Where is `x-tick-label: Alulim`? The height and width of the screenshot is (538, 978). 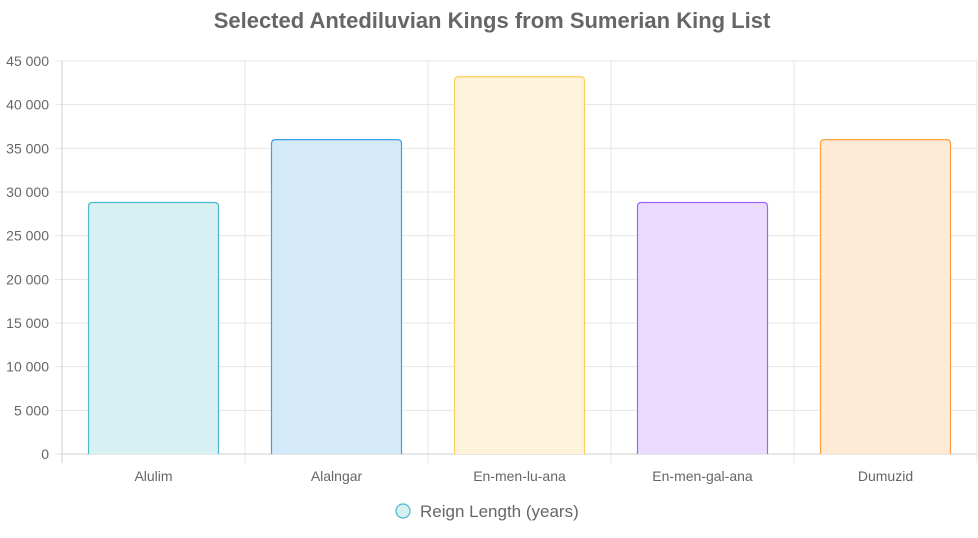 x-tick-label: Alulim is located at coordinates (153, 476).